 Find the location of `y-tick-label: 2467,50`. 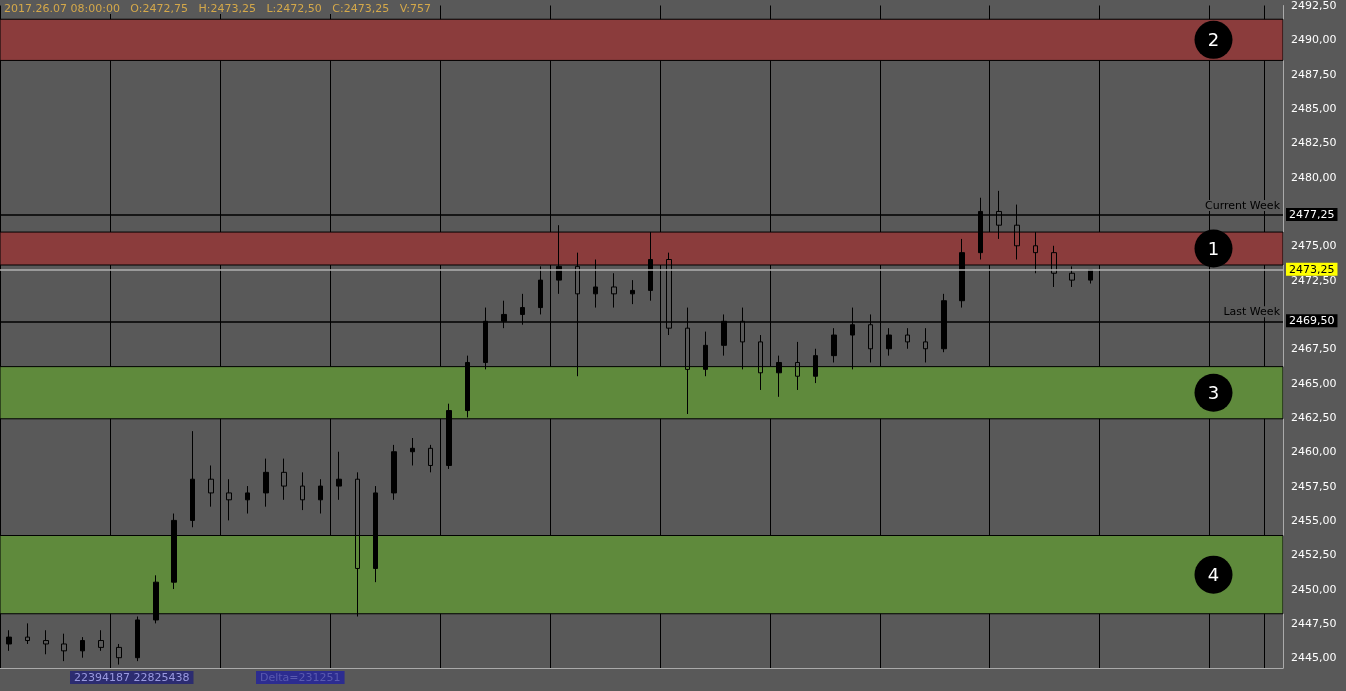

y-tick-label: 2467,50 is located at coordinates (1314, 349).